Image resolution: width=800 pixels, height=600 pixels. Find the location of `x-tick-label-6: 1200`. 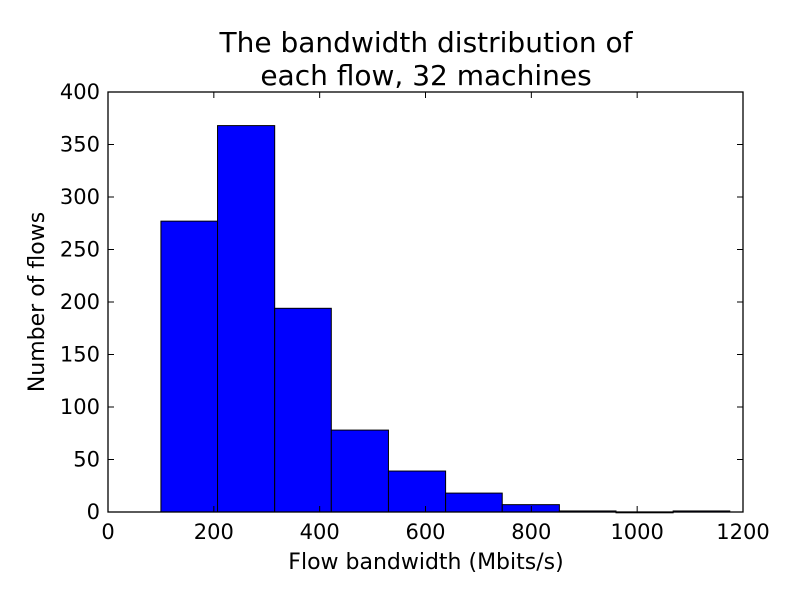

x-tick-label-6: 1200 is located at coordinates (742, 532).